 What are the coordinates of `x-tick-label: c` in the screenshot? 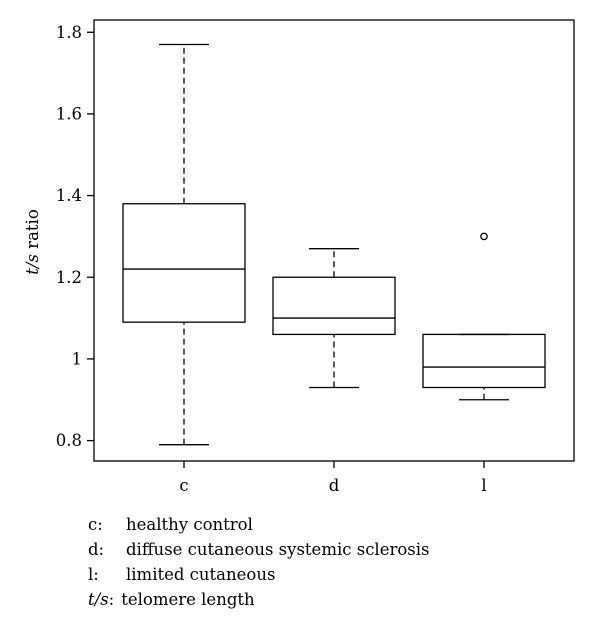 It's located at (183, 485).